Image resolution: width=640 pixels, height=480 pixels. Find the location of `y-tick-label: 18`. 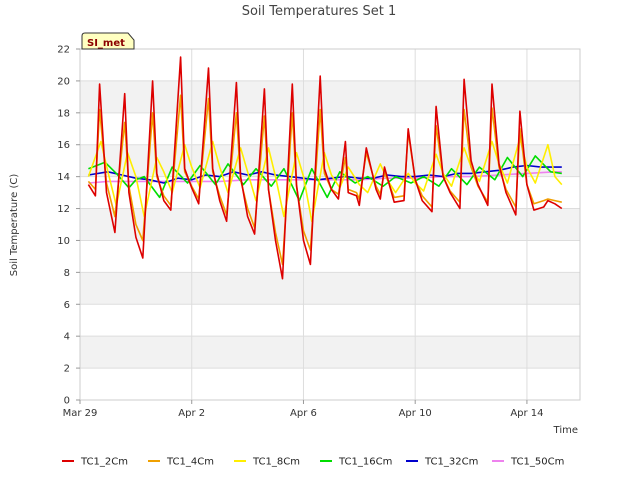

y-tick-label: 18 is located at coordinates (63, 113).